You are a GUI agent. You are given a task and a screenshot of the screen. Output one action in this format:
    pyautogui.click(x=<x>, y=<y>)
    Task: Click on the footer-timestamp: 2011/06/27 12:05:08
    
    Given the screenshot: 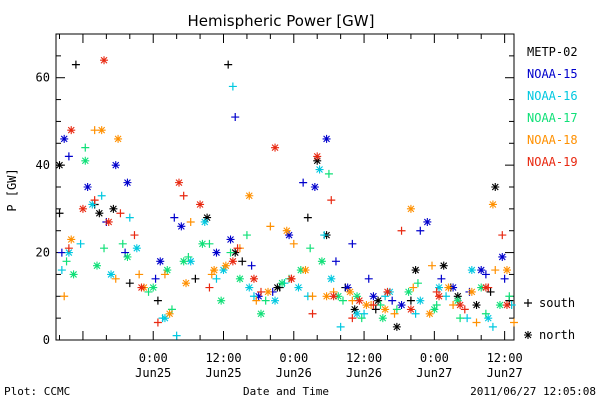 What is the action you would take?
    pyautogui.click(x=533, y=391)
    